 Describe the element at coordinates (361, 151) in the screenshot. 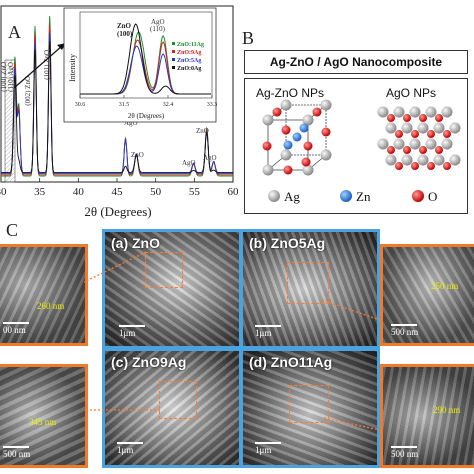

I see `crystal-structures: Ag Zn O` at that location.